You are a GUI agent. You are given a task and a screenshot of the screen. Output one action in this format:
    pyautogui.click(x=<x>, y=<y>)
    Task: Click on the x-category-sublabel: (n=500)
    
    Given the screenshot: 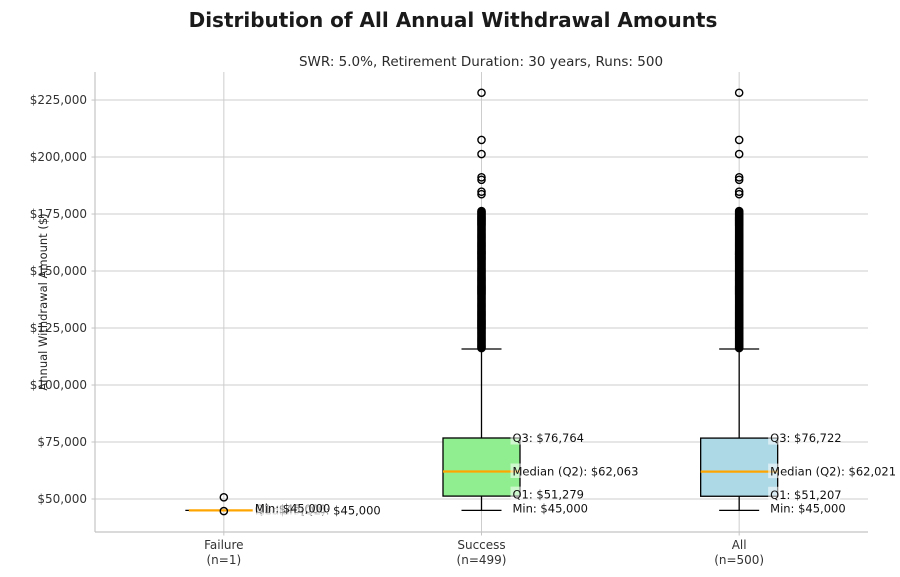 What is the action you would take?
    pyautogui.click(x=739, y=560)
    